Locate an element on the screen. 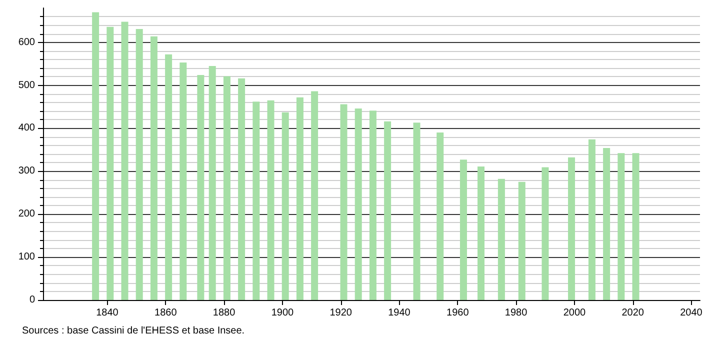  y-tick-label: 100 is located at coordinates (27, 257).